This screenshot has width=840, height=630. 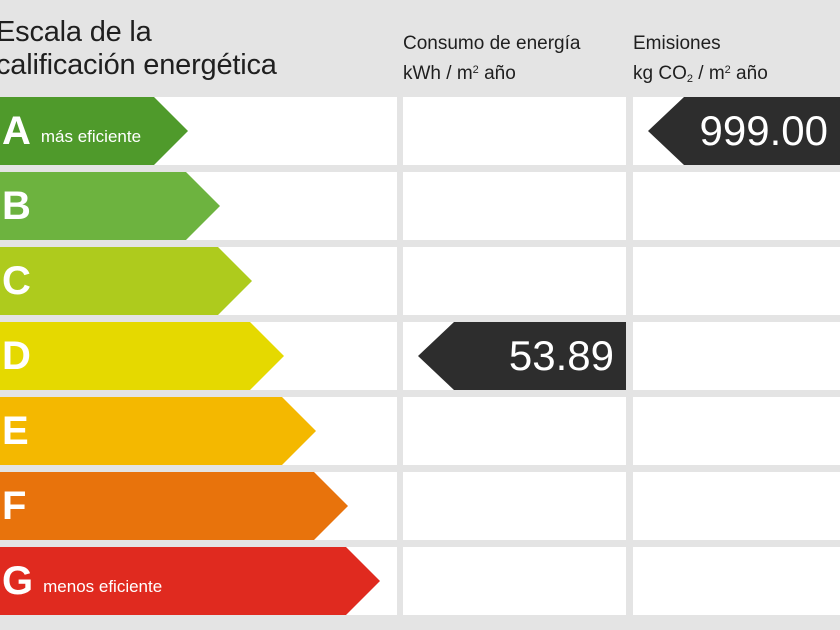 I want to click on title-line-1: Escala de la, so click(x=76, y=32).